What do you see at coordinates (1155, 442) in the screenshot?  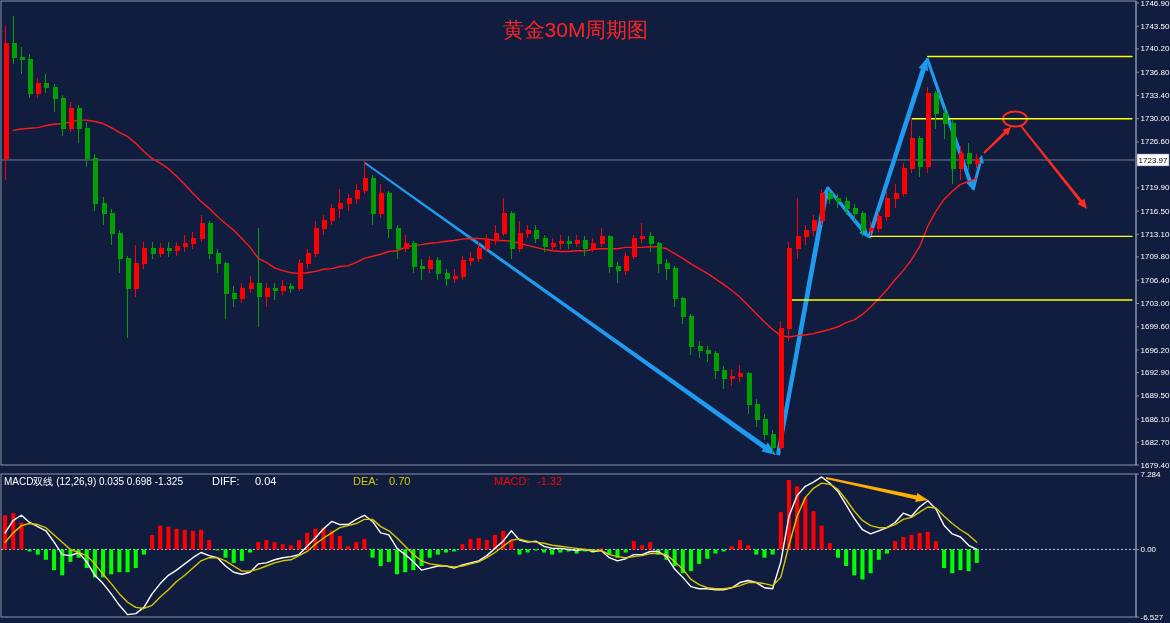 I see `y-tick-label: 1682.70` at bounding box center [1155, 442].